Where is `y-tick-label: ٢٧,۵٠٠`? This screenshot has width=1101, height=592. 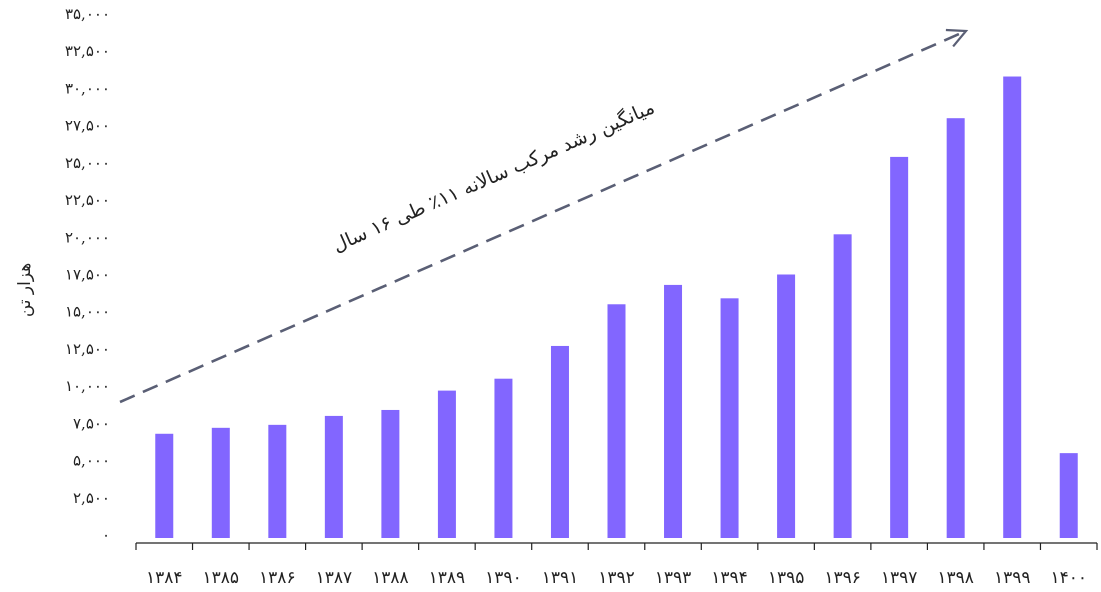
y-tick-label: ٢٧,۵٠٠ is located at coordinates (87, 126).